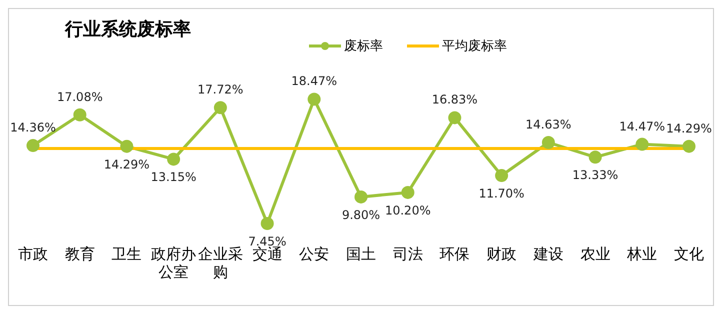 Image resolution: width=722 pixels, height=333 pixels. Describe the element at coordinates (595, 175) in the screenshot. I see `data-label: 13.33%` at that location.